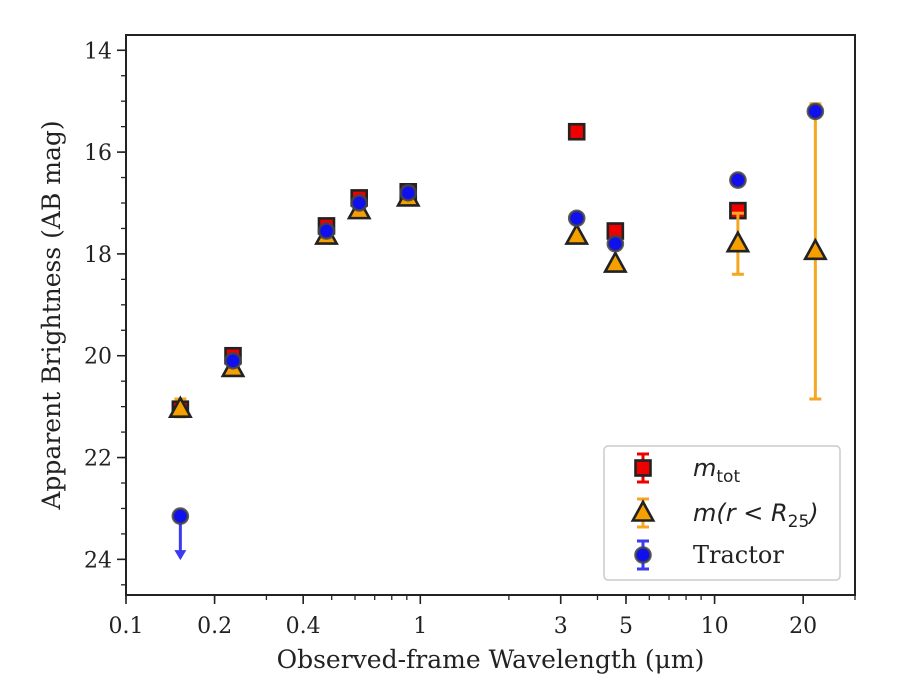  I want to click on legend: mtot m(r < R25) Tractor, so click(722, 513).